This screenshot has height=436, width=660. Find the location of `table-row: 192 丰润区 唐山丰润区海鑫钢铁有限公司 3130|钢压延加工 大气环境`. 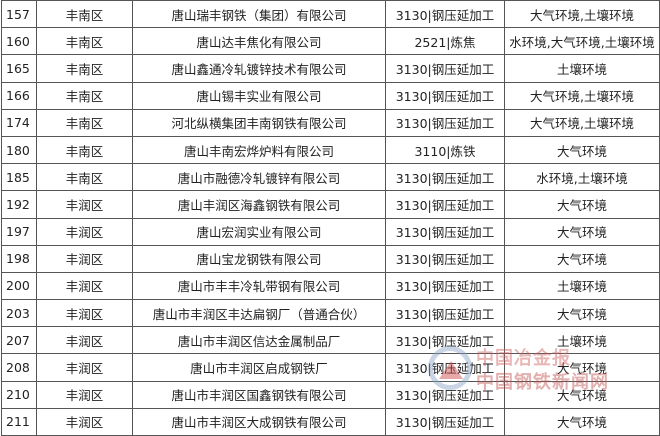

table-row: 192 丰润区 唐山丰润区海鑫钢铁有限公司 3130|钢压延加工 大气环境 is located at coordinates (330, 204).